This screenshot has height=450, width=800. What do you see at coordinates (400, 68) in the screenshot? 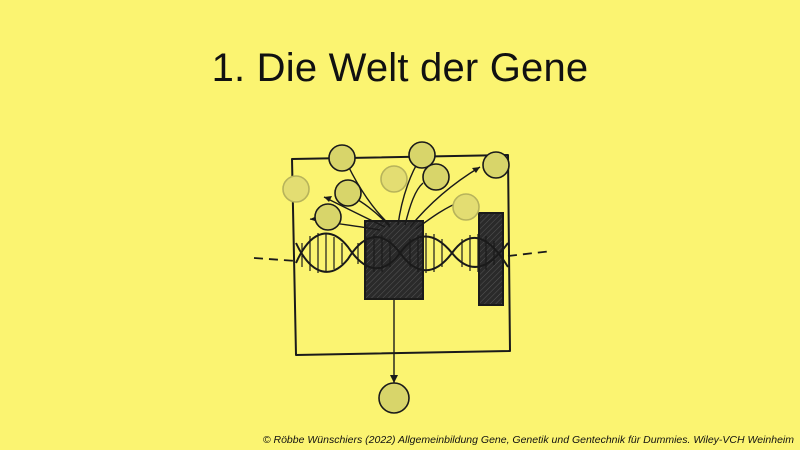
I see `slide-title: 1. Die Welt der Gene` at bounding box center [400, 68].